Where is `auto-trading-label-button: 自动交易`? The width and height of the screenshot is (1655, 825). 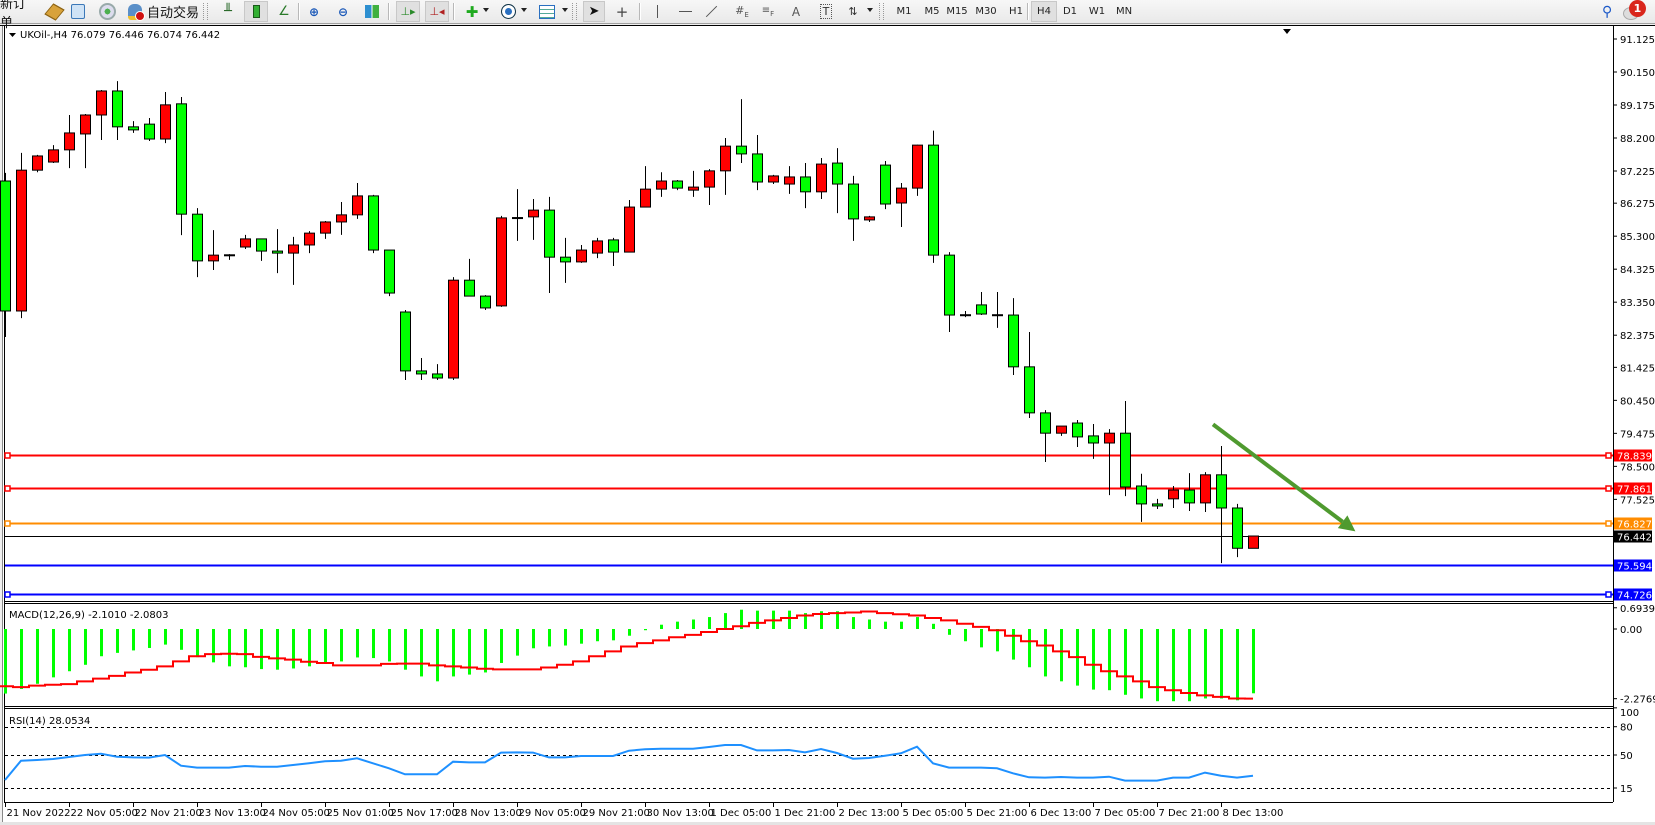
auto-trading-label-button: 自动交易 is located at coordinates (173, 11).